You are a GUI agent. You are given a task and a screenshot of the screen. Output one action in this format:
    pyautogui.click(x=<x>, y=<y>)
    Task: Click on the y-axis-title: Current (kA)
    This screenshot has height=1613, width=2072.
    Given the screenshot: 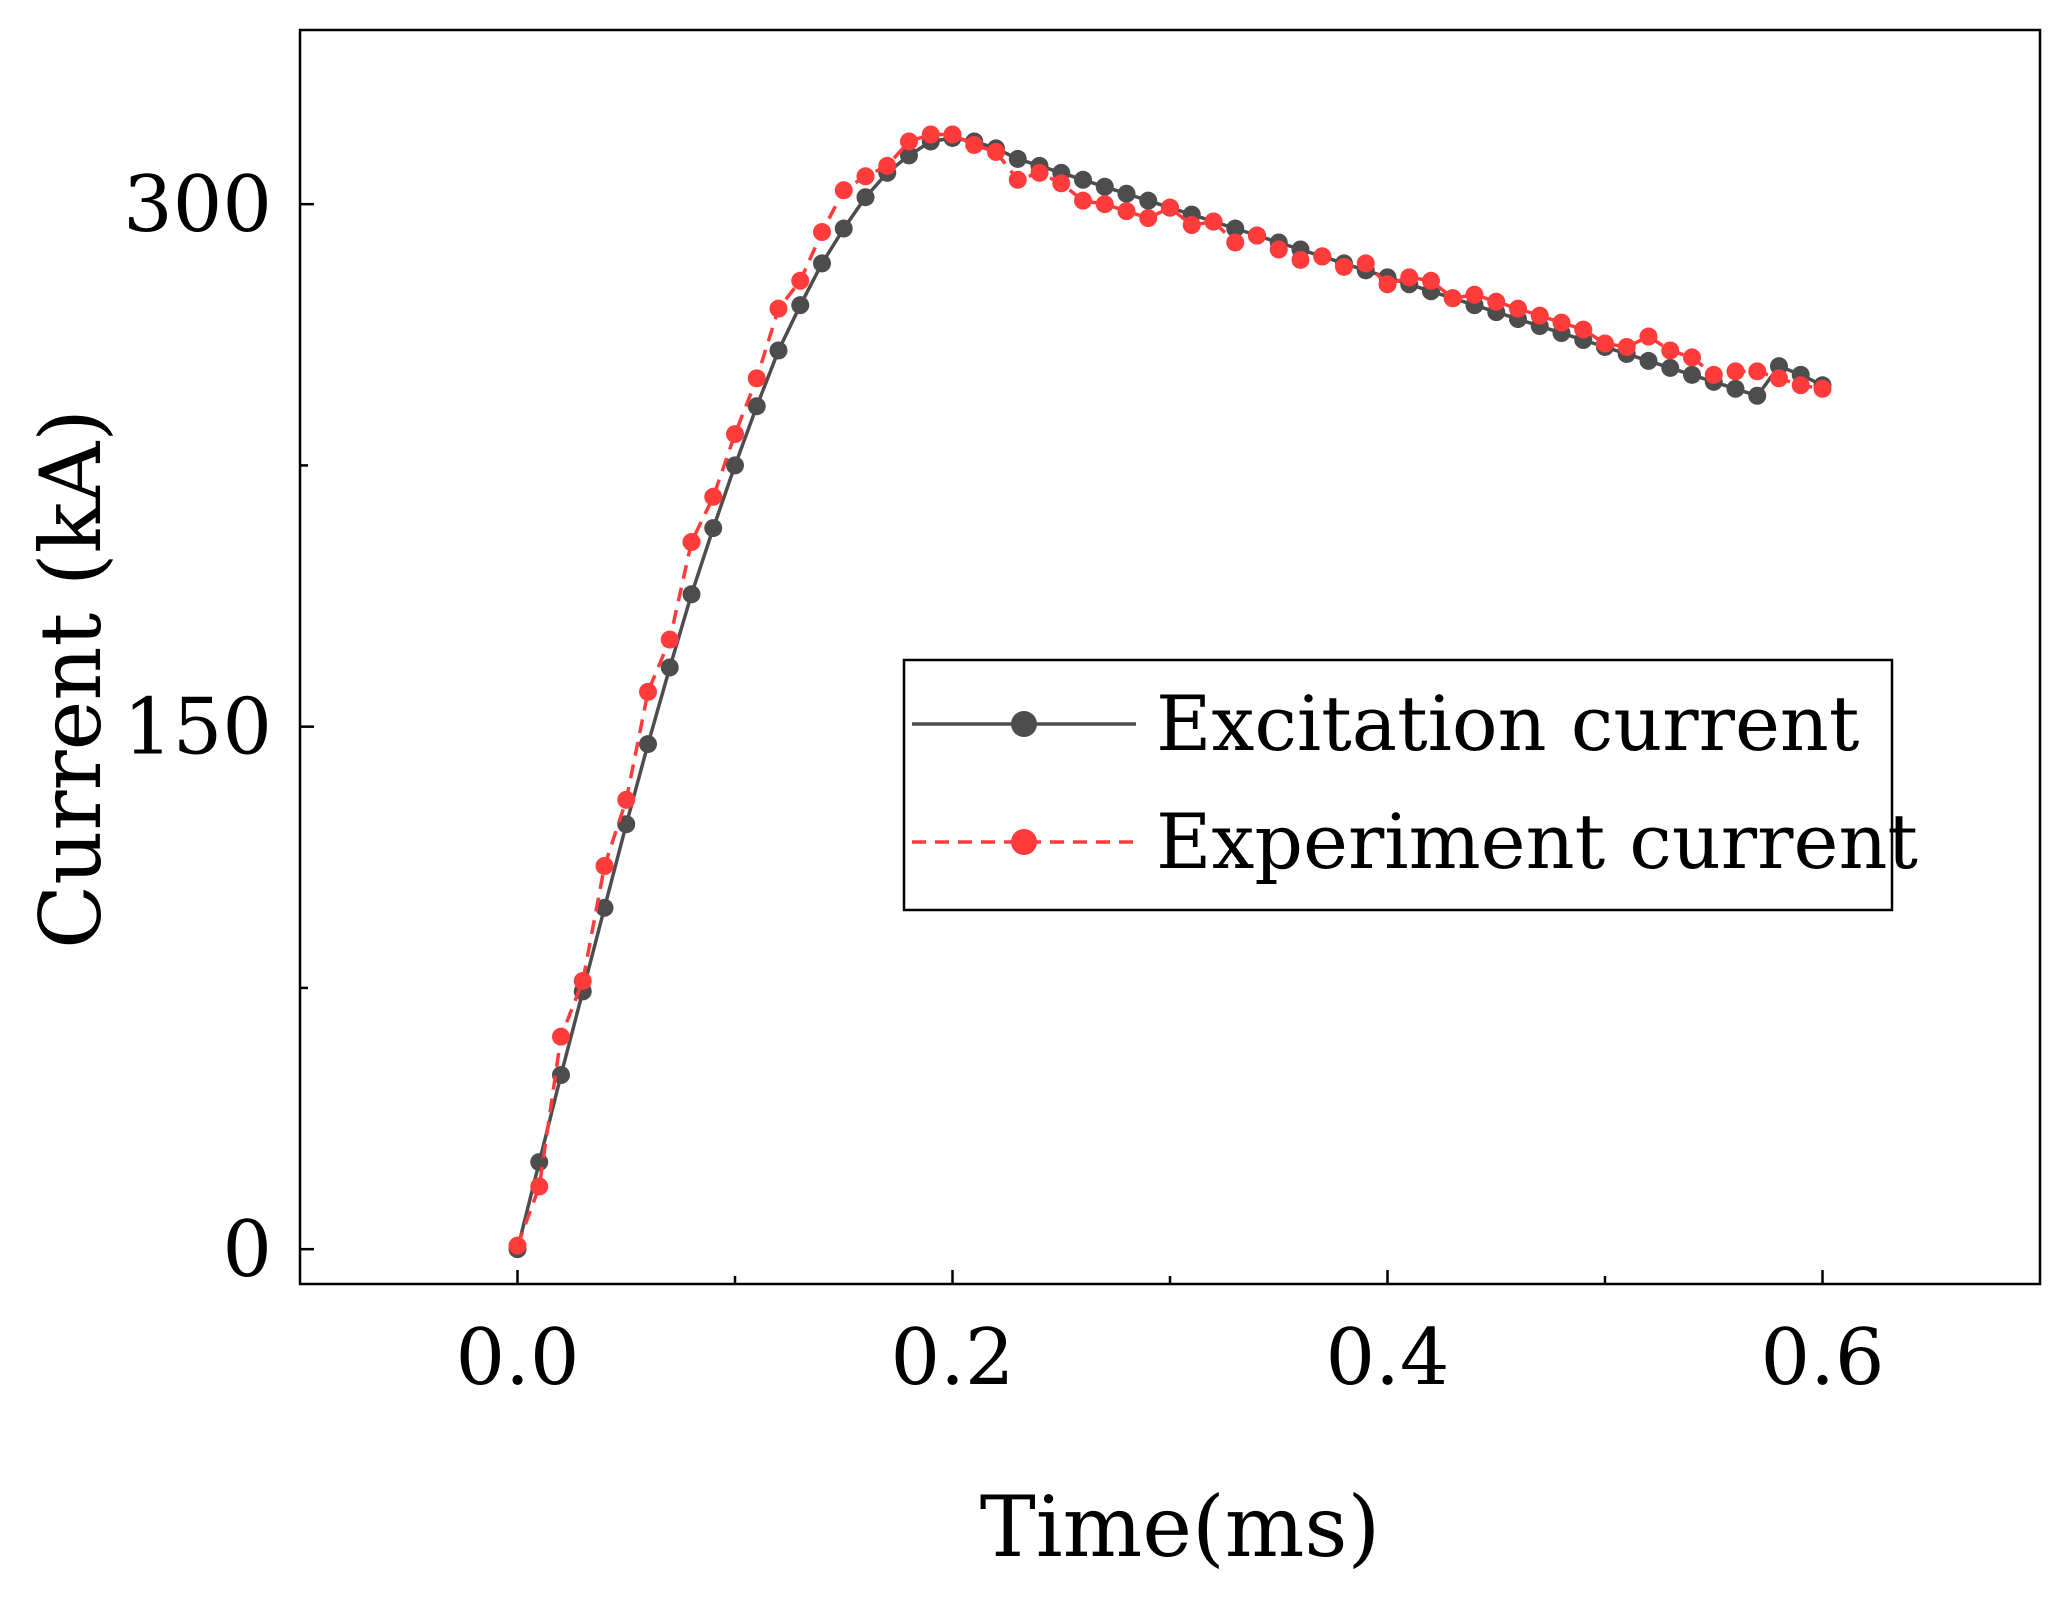 What is the action you would take?
    pyautogui.click(x=71, y=679)
    